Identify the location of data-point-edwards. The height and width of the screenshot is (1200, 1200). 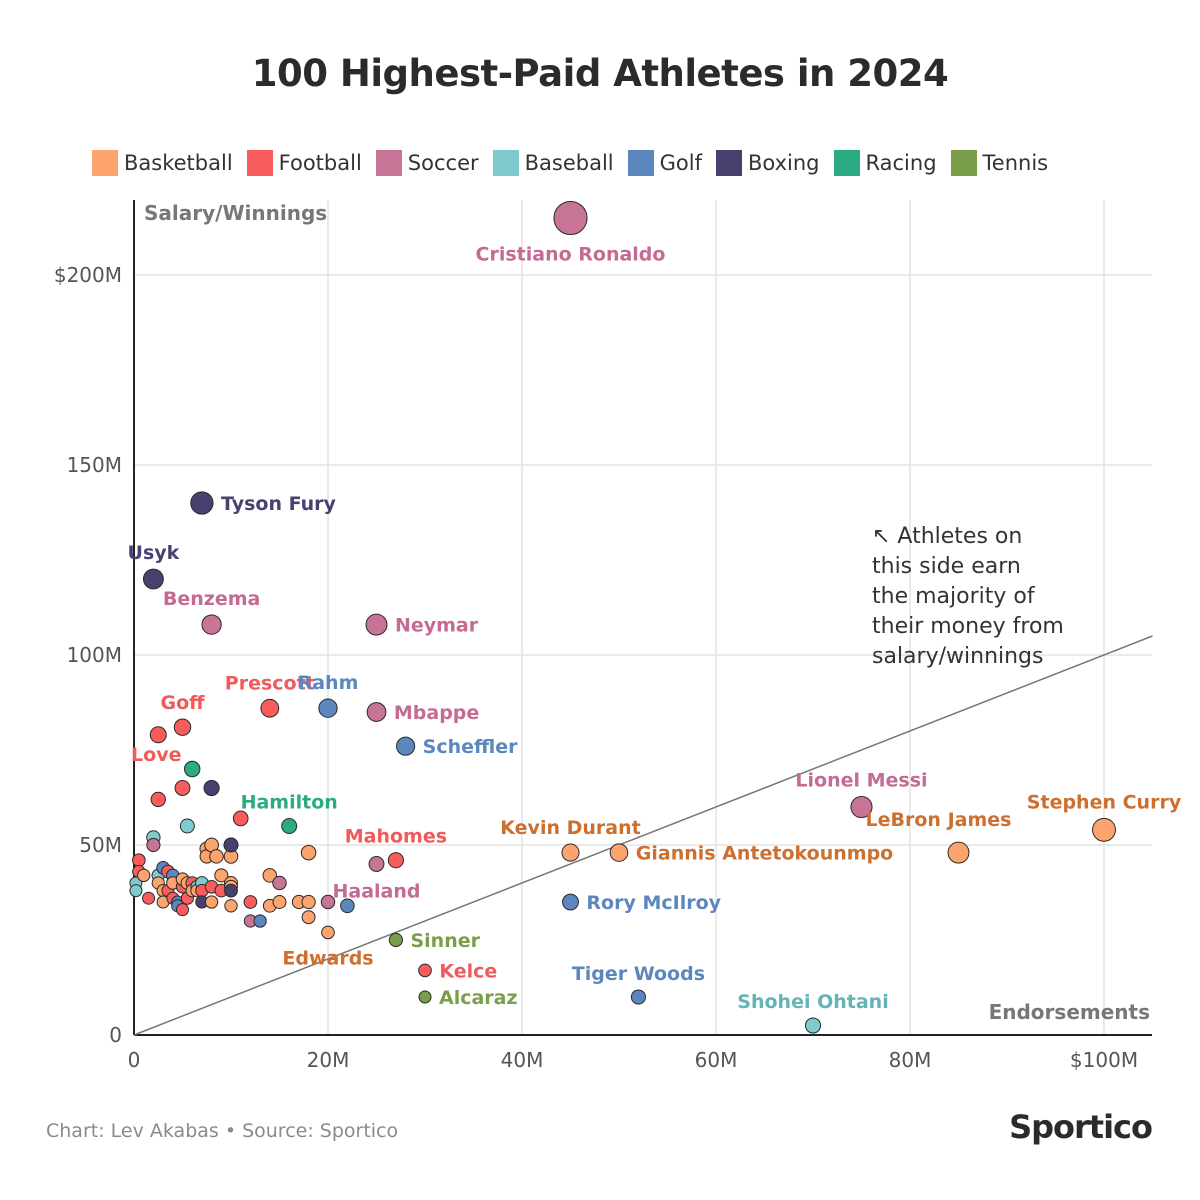
(328, 932).